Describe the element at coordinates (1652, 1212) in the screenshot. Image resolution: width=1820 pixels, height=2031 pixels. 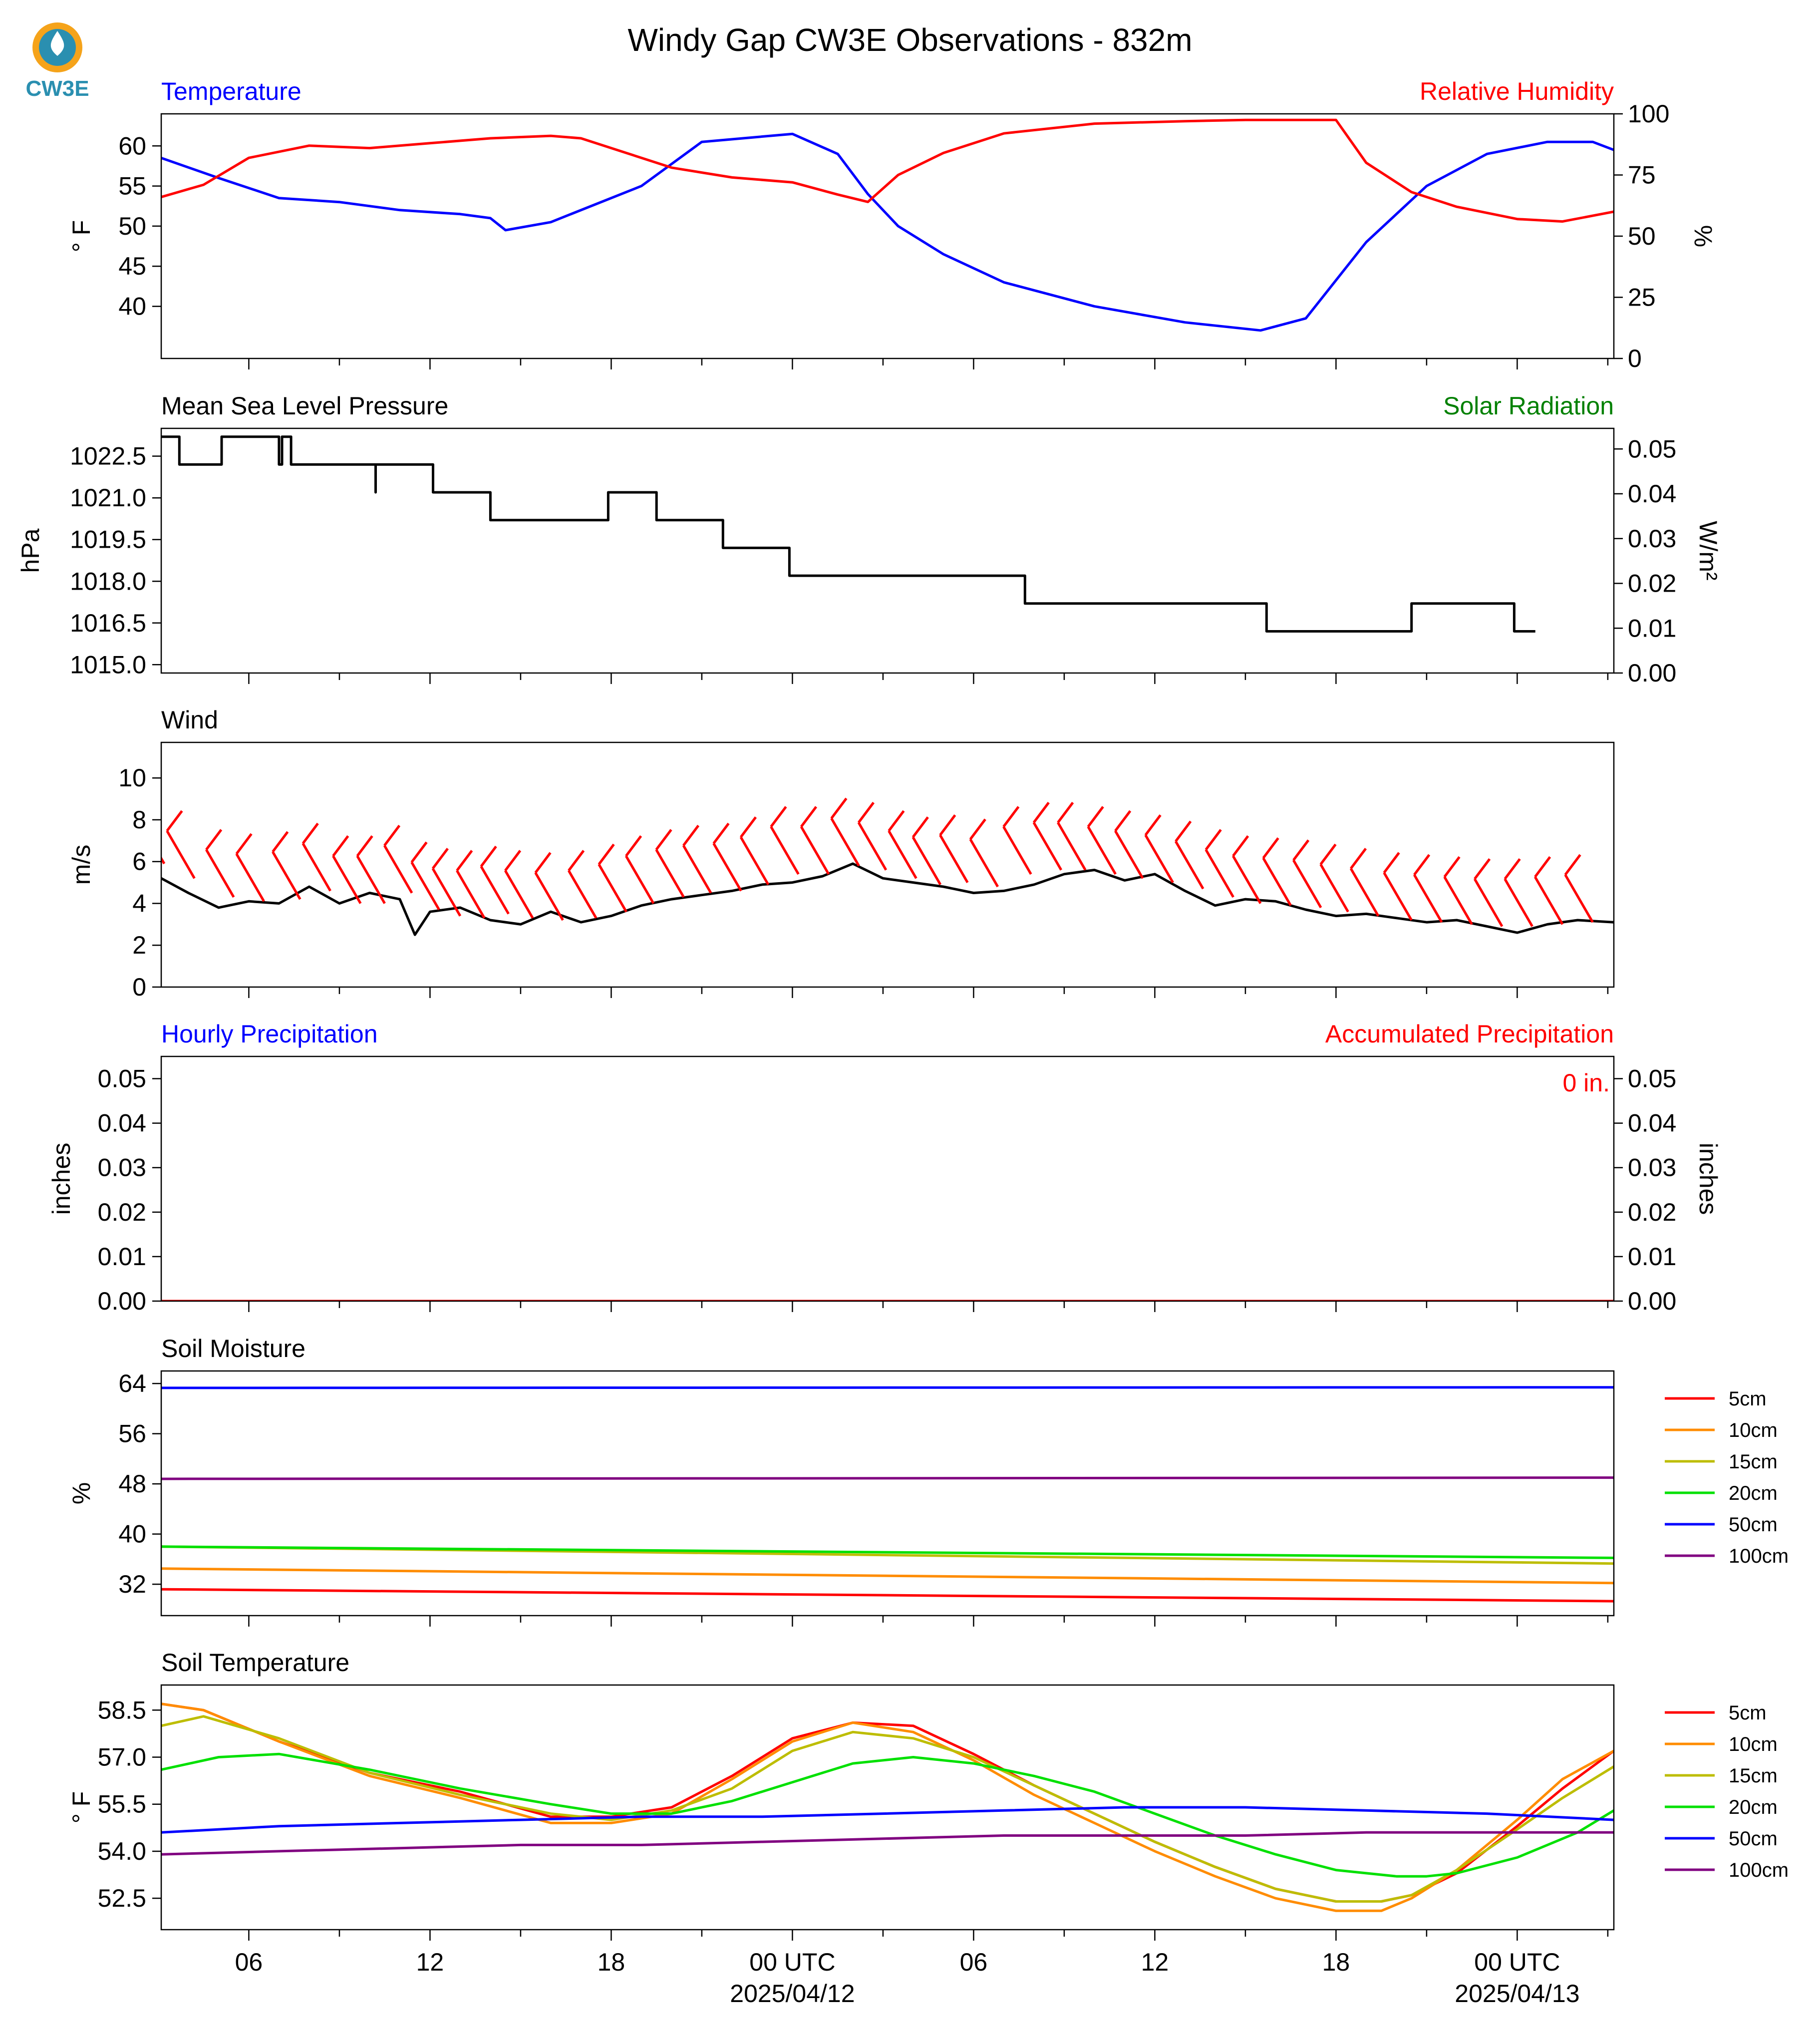
I see `y-tick-label-right: 0.02` at that location.